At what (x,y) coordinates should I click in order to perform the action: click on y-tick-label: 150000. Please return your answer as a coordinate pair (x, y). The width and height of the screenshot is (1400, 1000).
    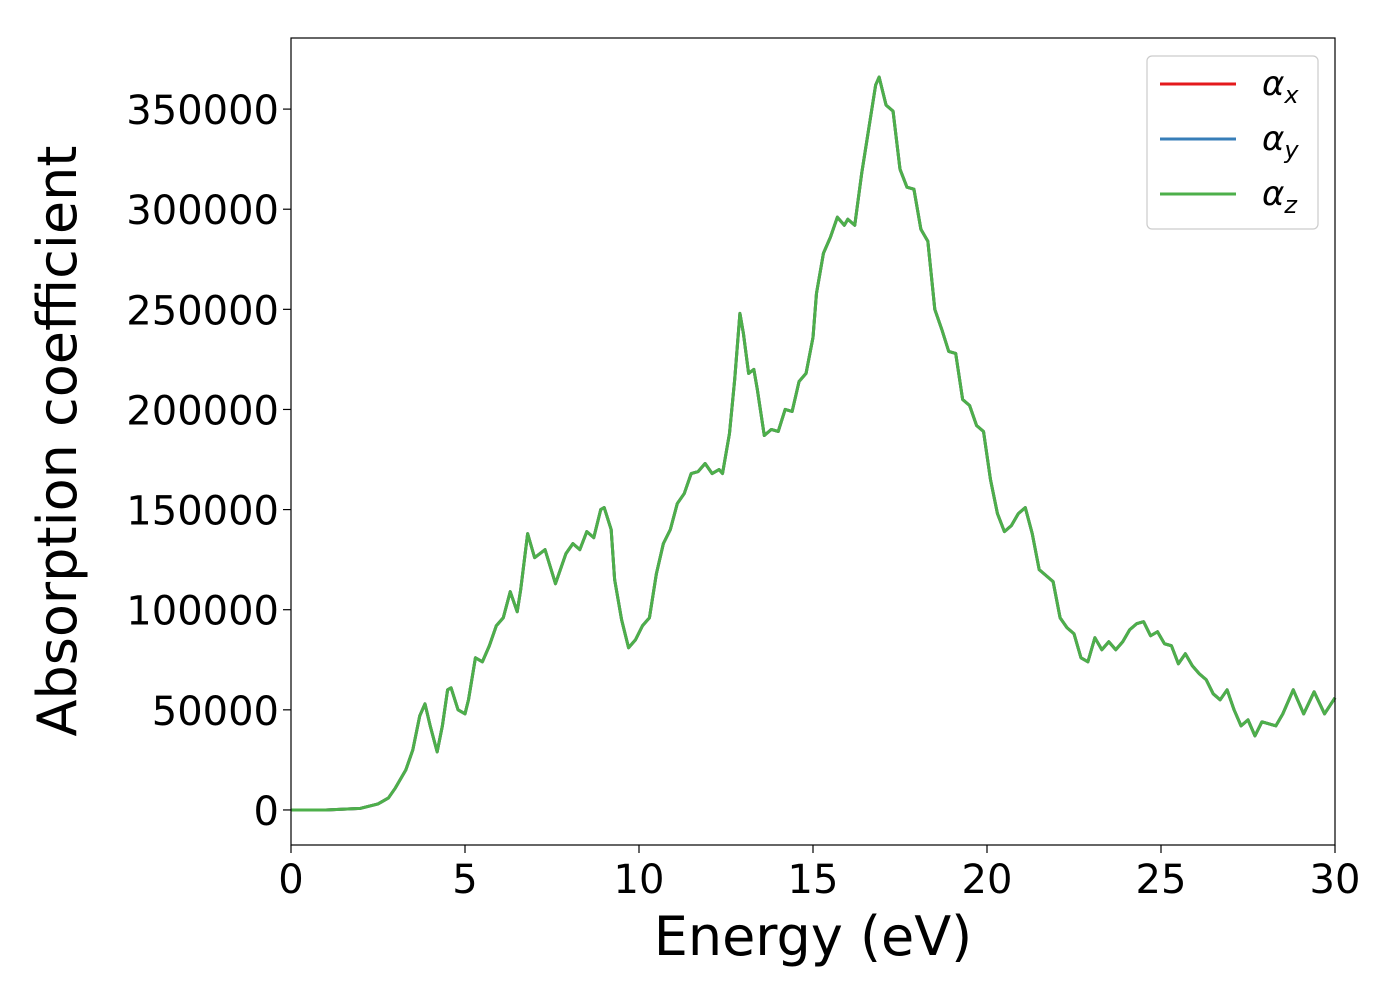
    Looking at the image, I should click on (202, 512).